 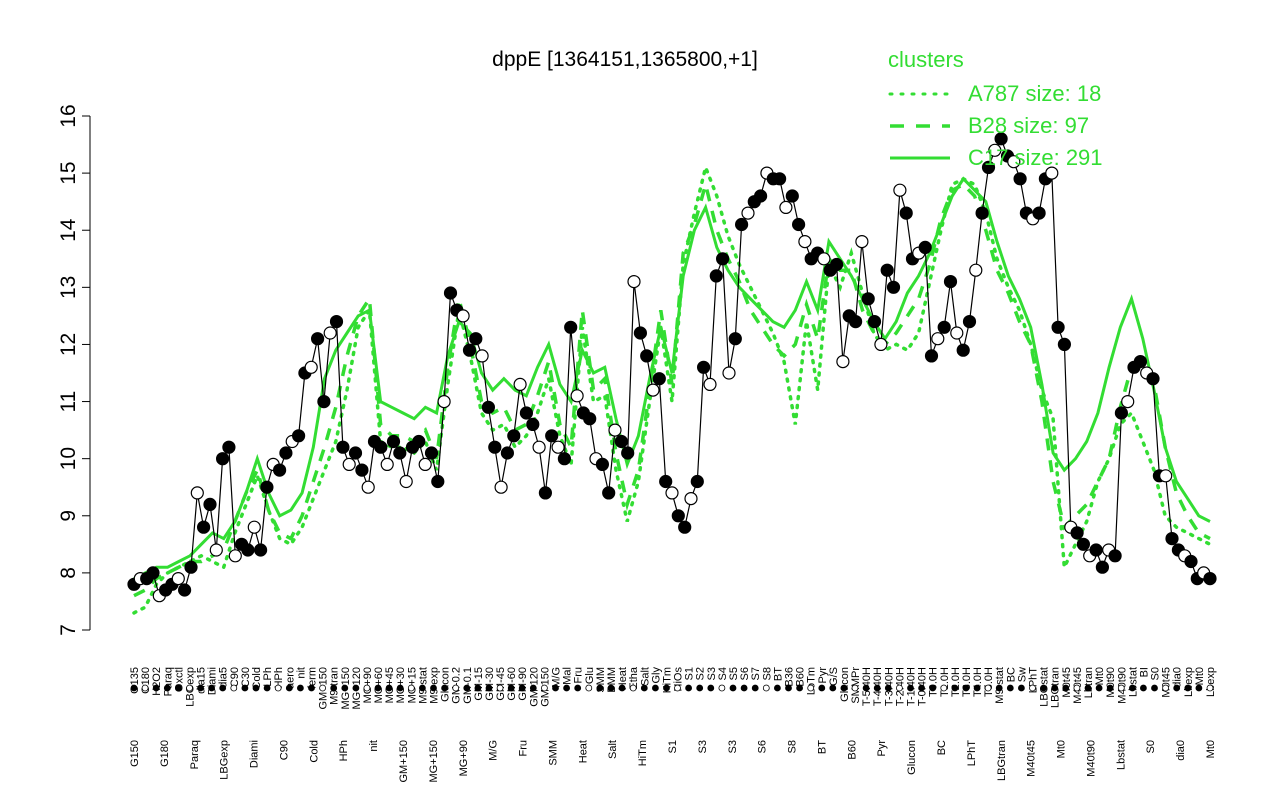 I want to click on x-tick-label-top-9: C90, so click(x=235, y=677).